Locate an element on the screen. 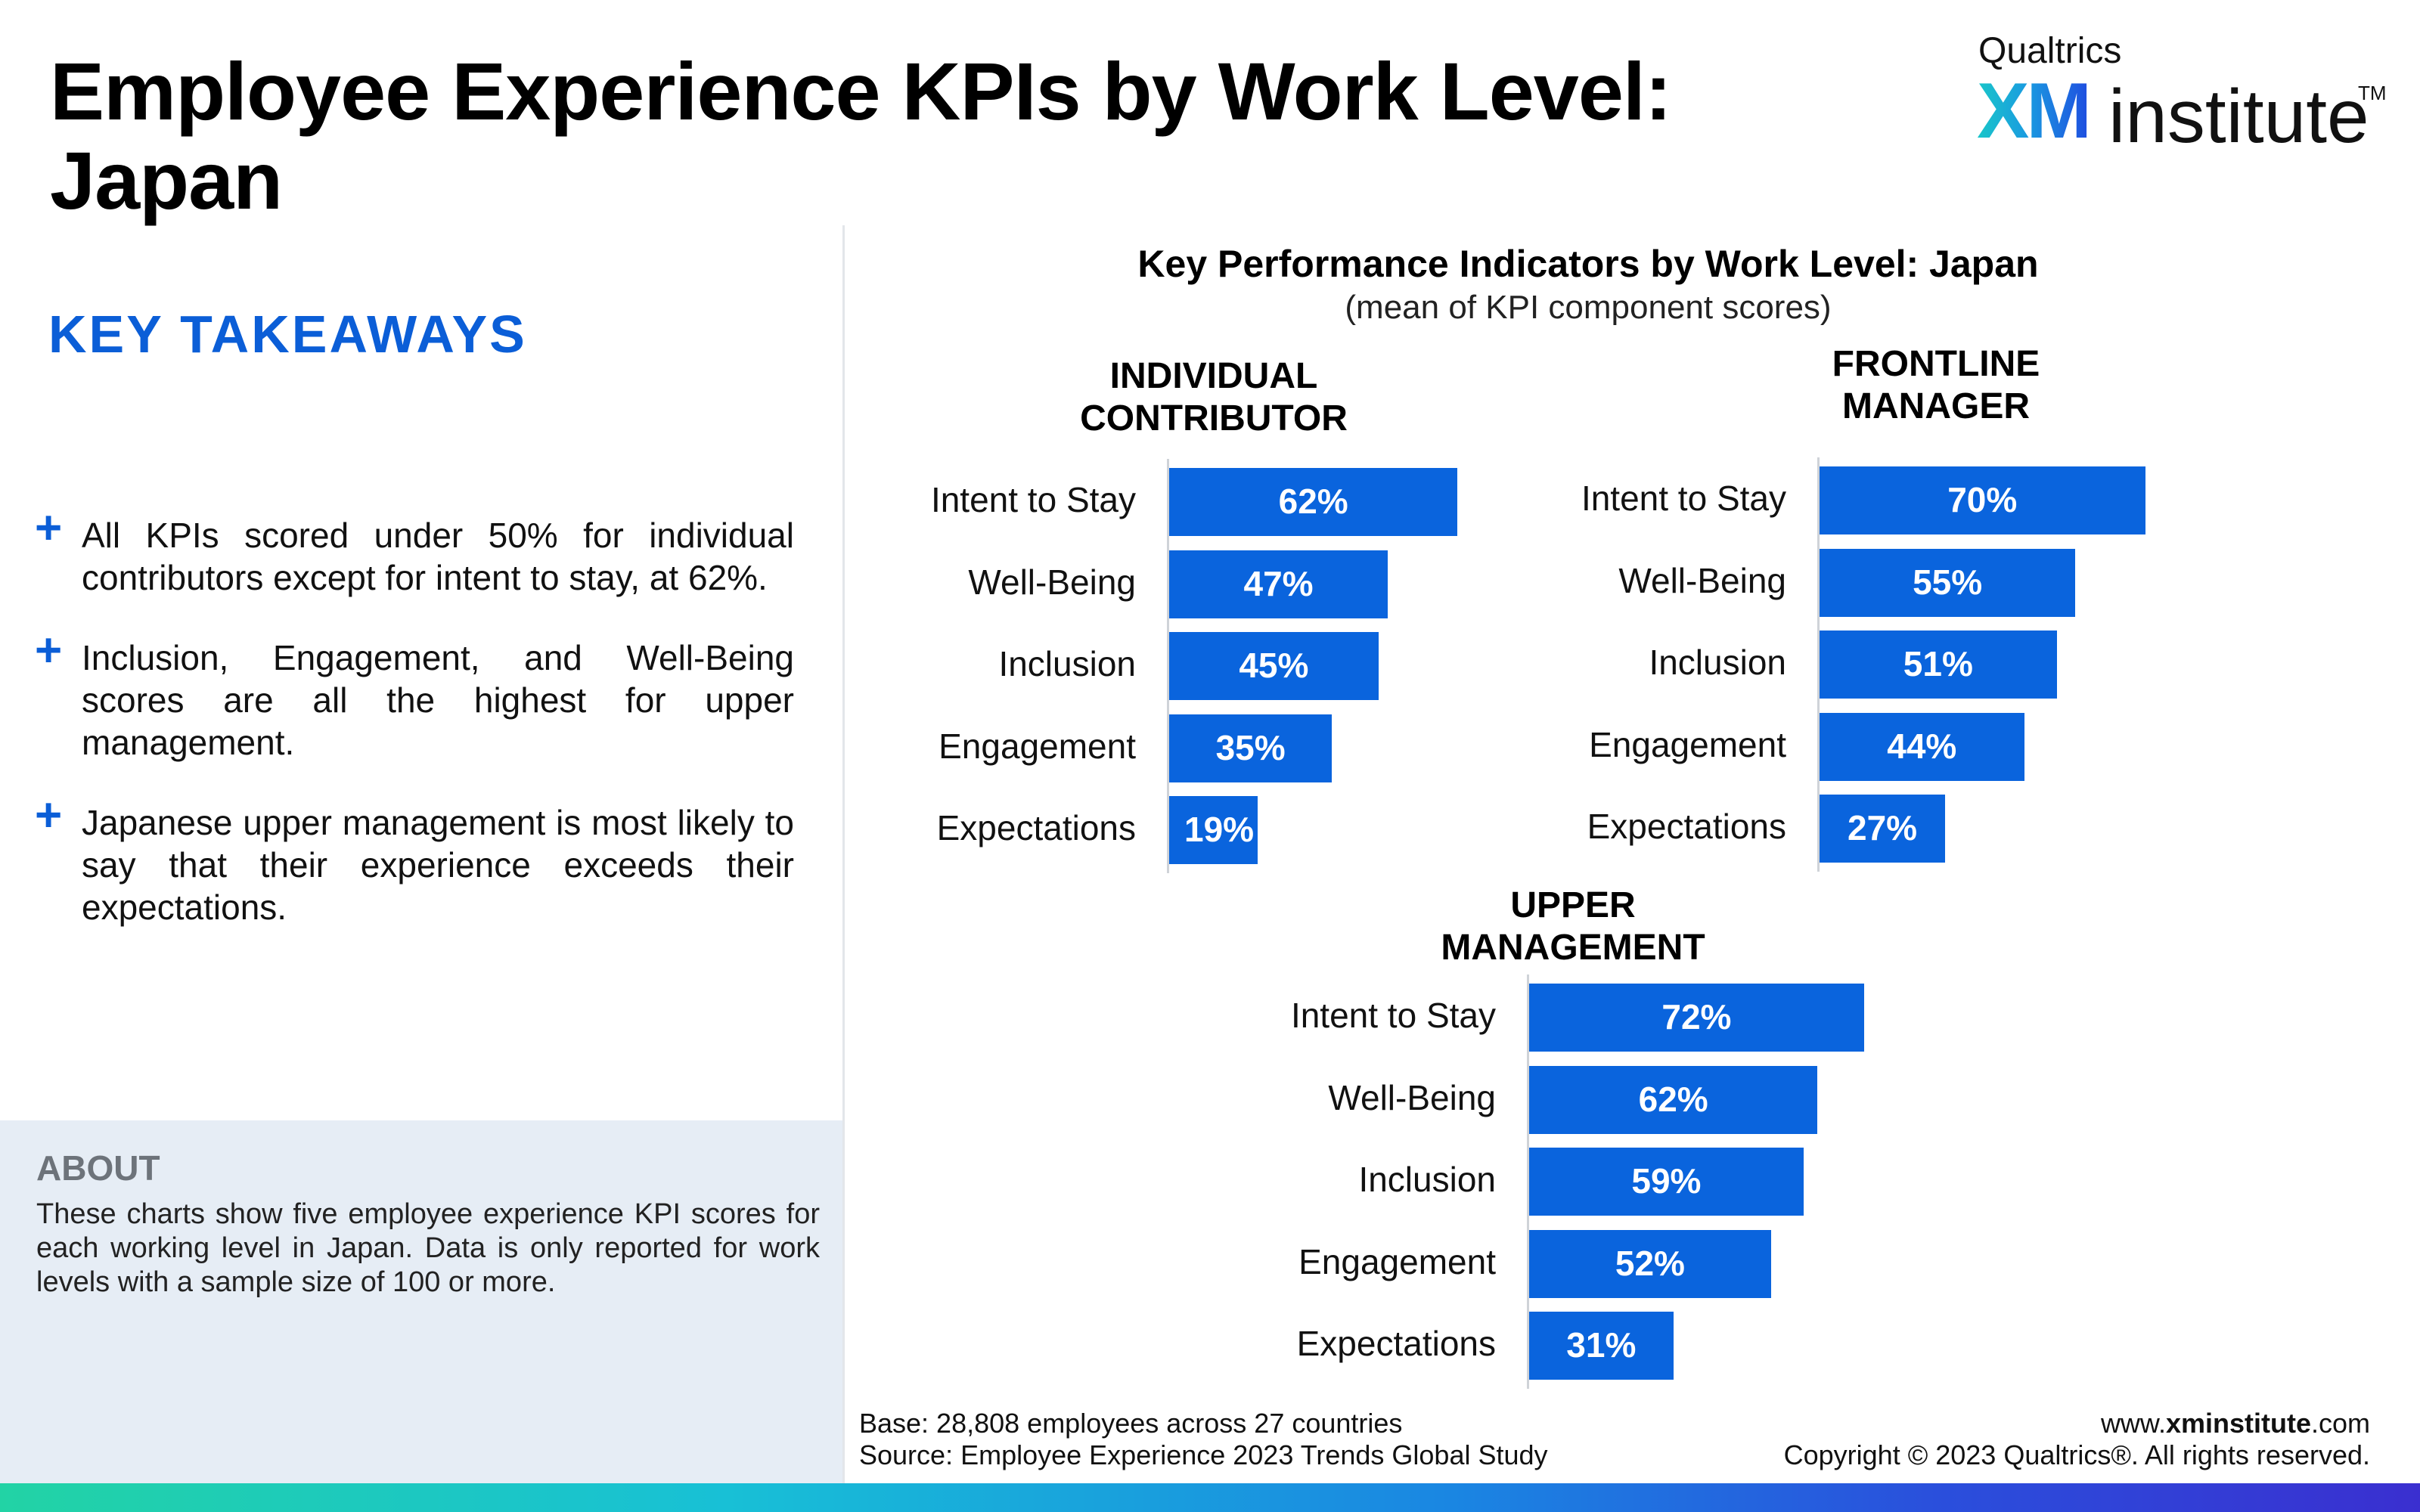  bar-value-label: 70% is located at coordinates (1982, 500).